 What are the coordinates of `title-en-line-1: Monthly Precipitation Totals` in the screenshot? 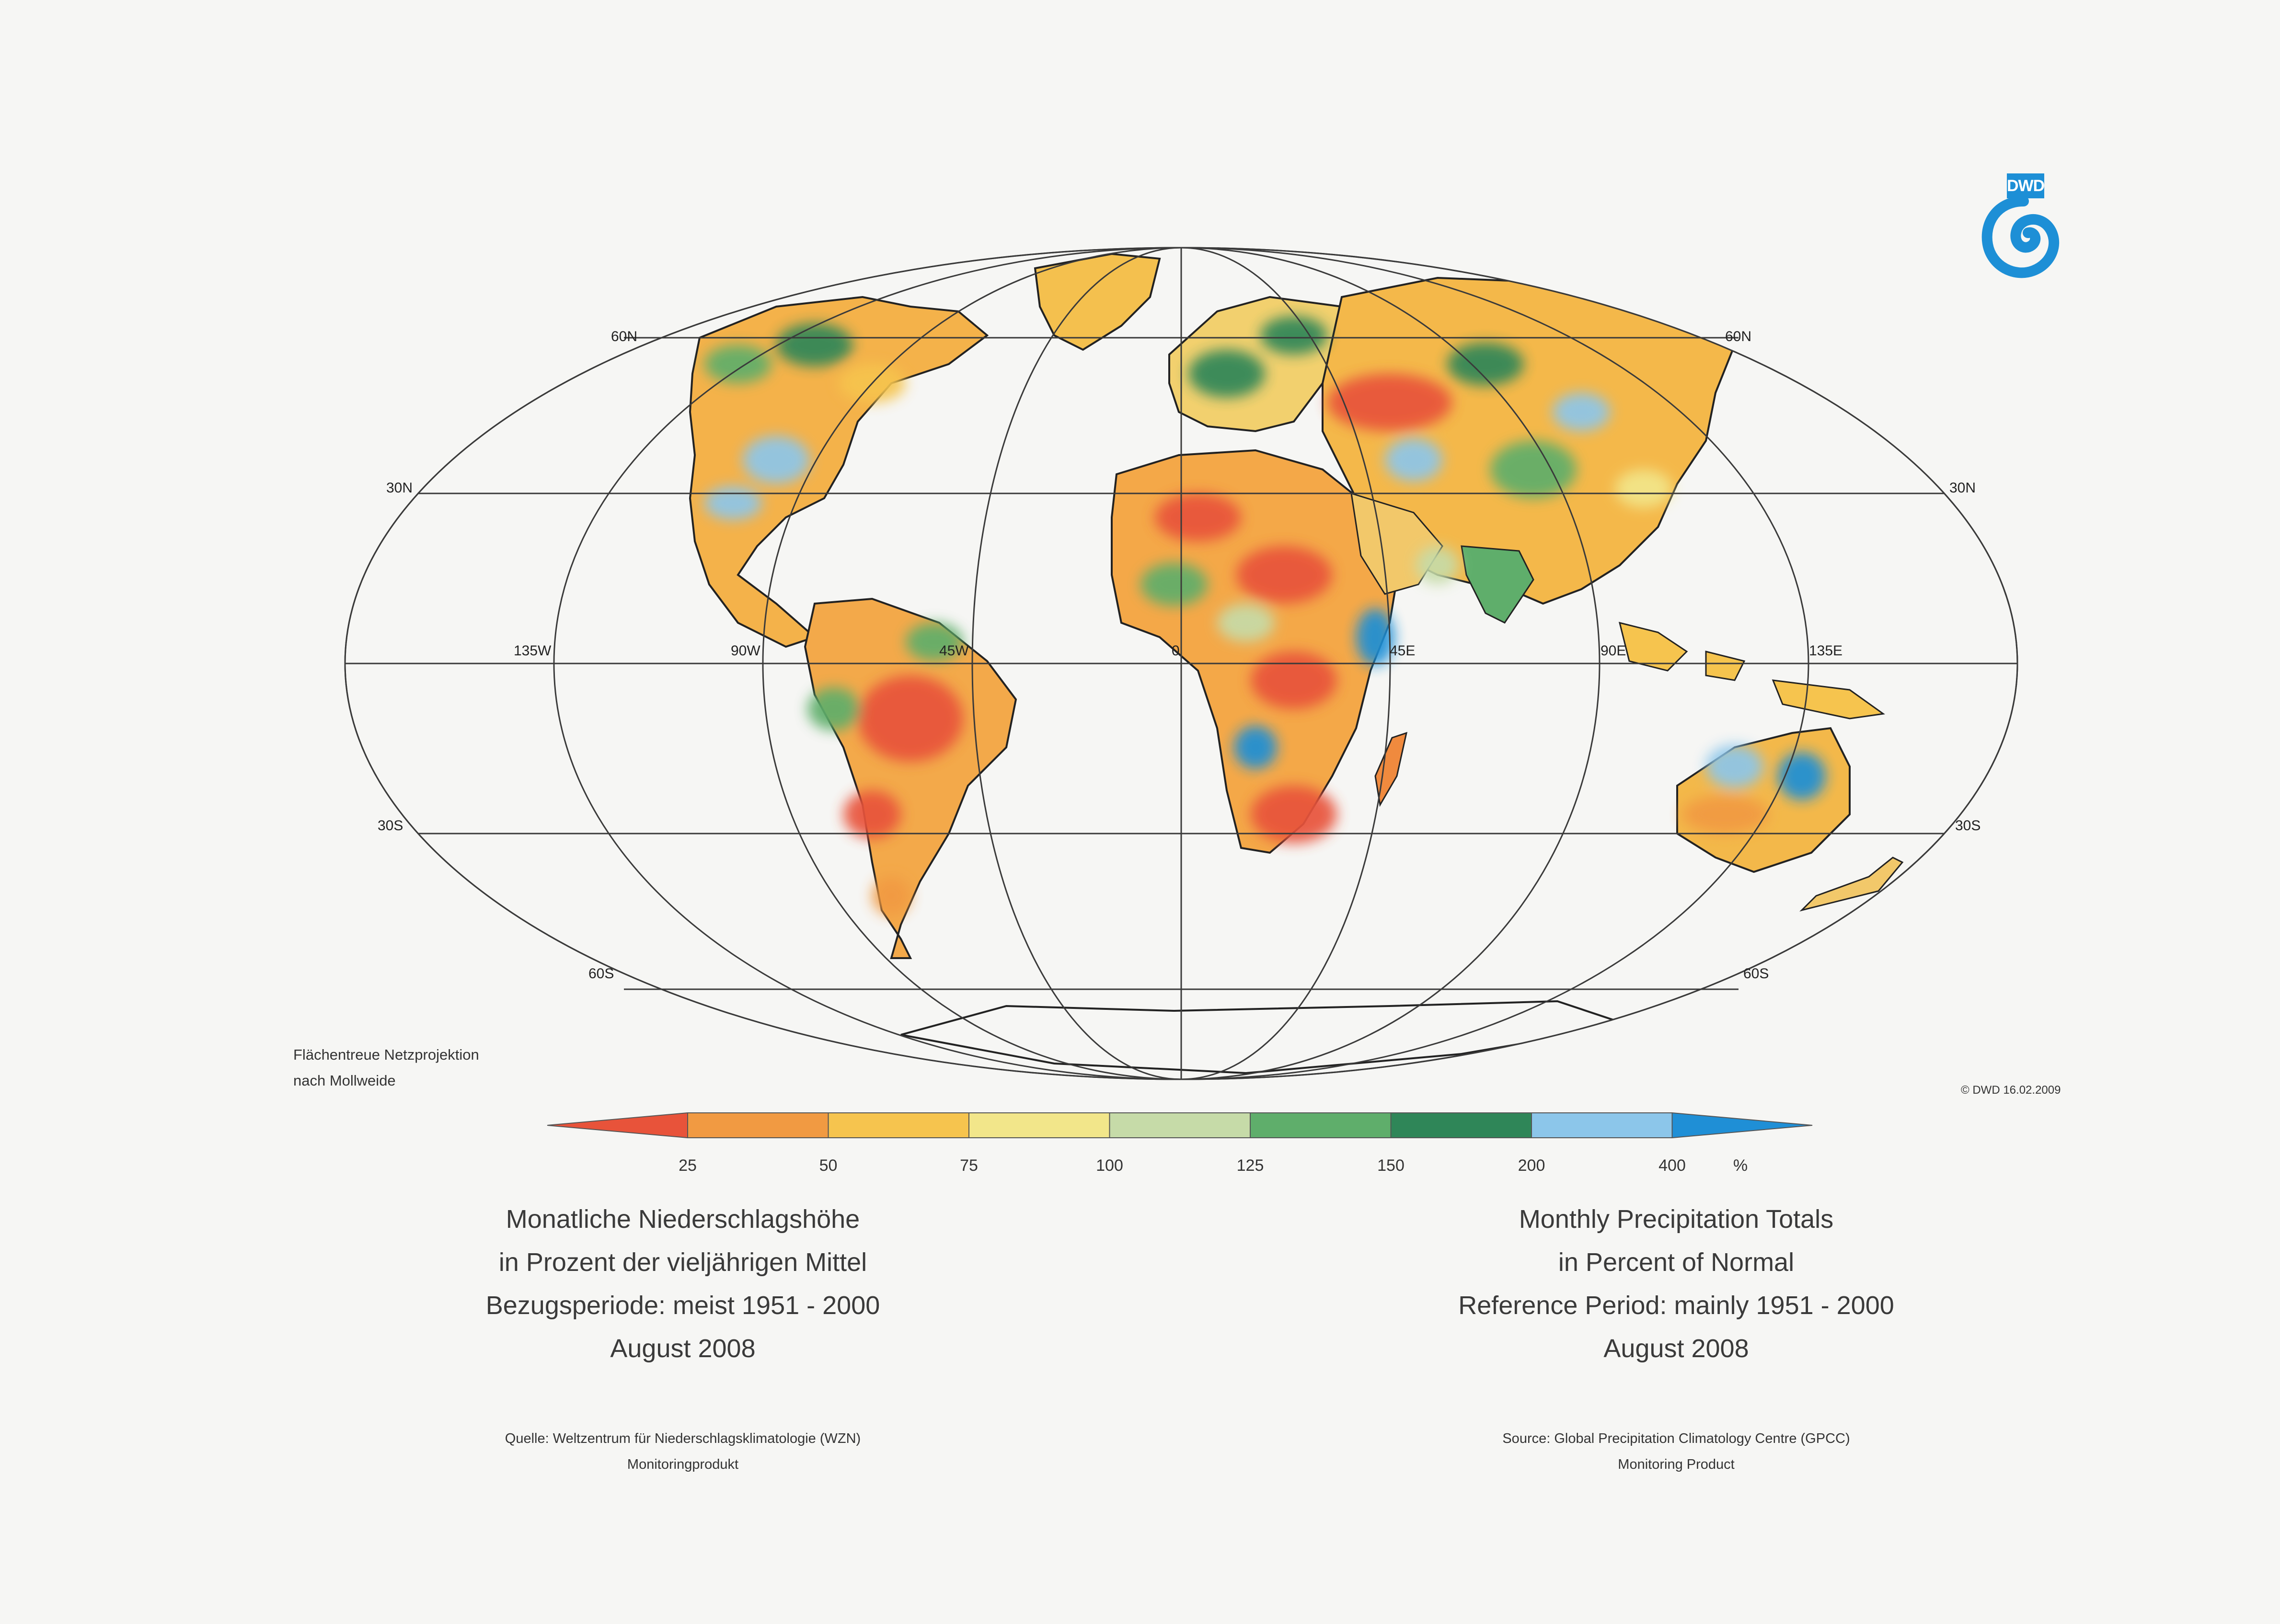 It's located at (1676, 1220).